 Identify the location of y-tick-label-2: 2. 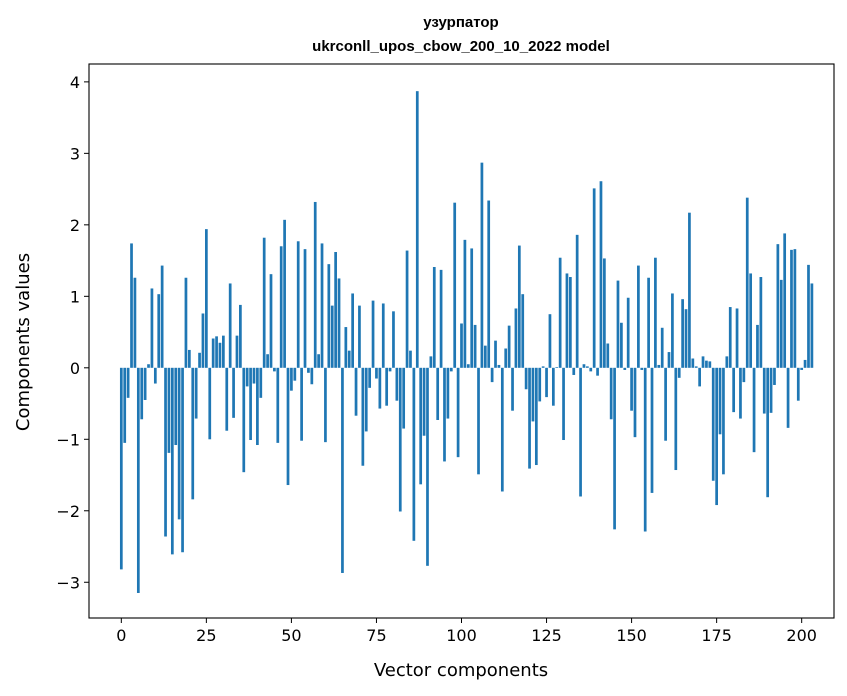
(75, 225).